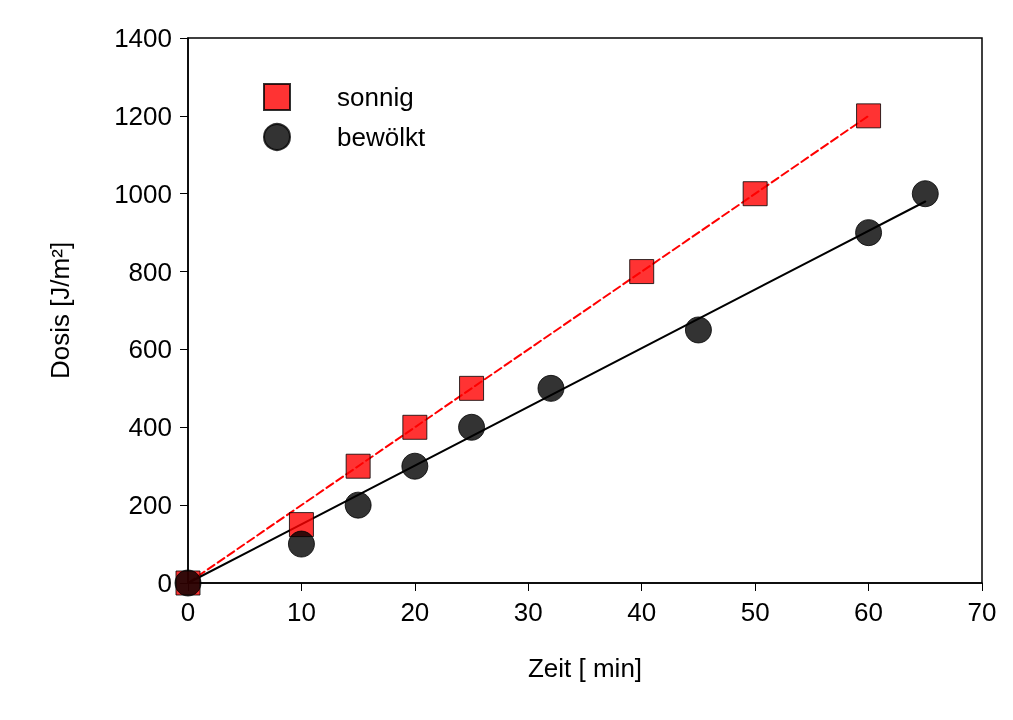 Image resolution: width=1013 pixels, height=720 pixels. Describe the element at coordinates (642, 612) in the screenshot. I see `x-tick-label: 40` at that location.